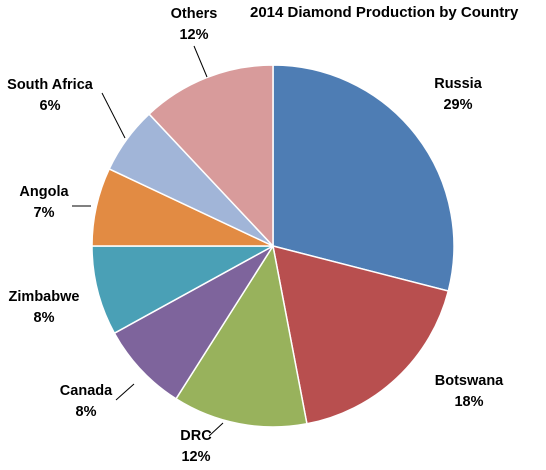 This screenshot has width=546, height=470. I want to click on leader-line-south-africa, so click(113, 115).